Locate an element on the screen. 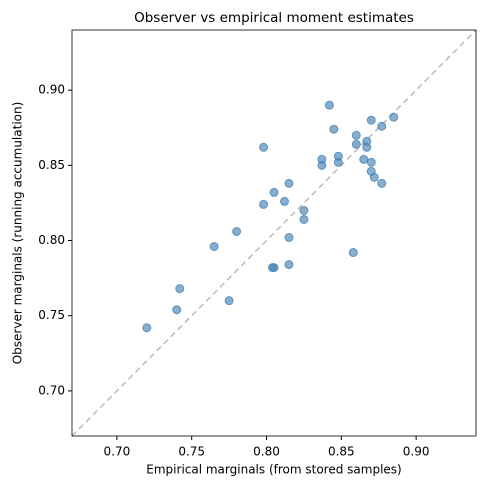  y-tick-label: 0.85 is located at coordinates (51, 165).